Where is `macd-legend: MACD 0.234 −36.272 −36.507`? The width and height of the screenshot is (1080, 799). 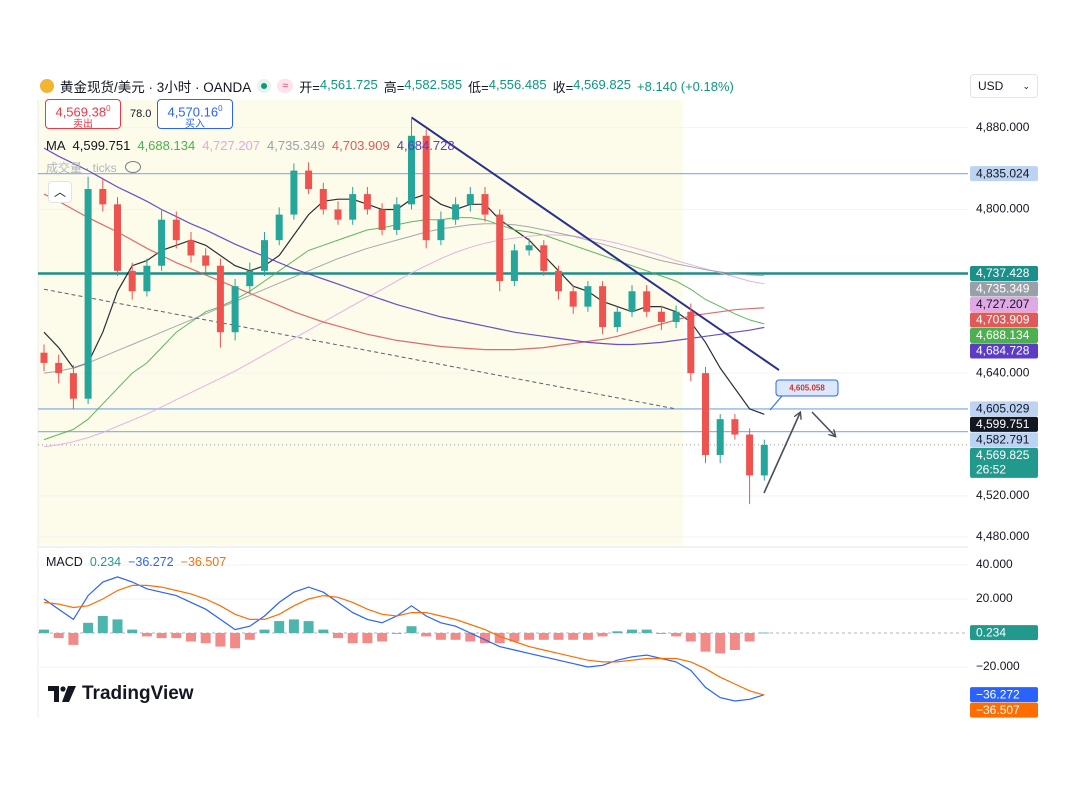
macd-legend: MACD 0.234 −36.272 −36.507 is located at coordinates (136, 562).